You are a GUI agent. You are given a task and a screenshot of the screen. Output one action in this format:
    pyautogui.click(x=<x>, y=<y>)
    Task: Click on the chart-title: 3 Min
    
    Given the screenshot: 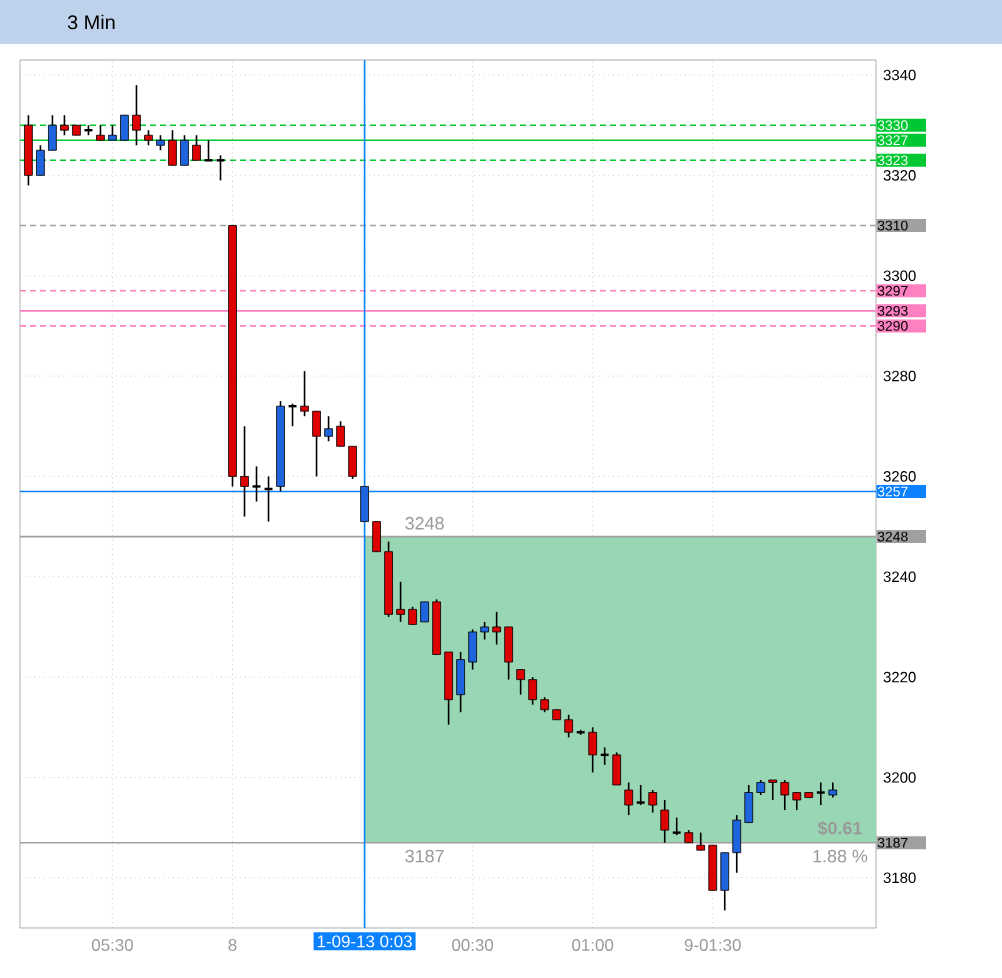 What is the action you would take?
    pyautogui.click(x=91, y=22)
    